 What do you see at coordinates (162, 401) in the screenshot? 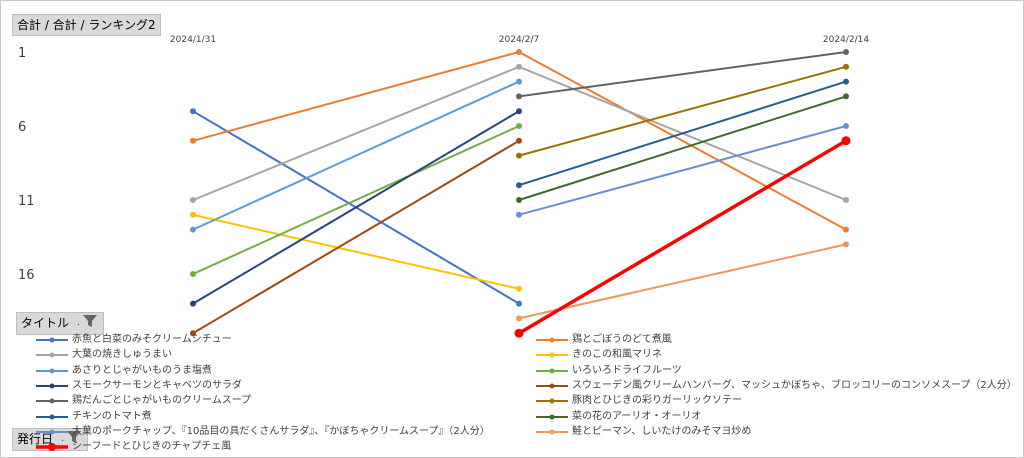
I see `legend-label: 鶏だんごとじゃがいものクリームスープ` at bounding box center [162, 401].